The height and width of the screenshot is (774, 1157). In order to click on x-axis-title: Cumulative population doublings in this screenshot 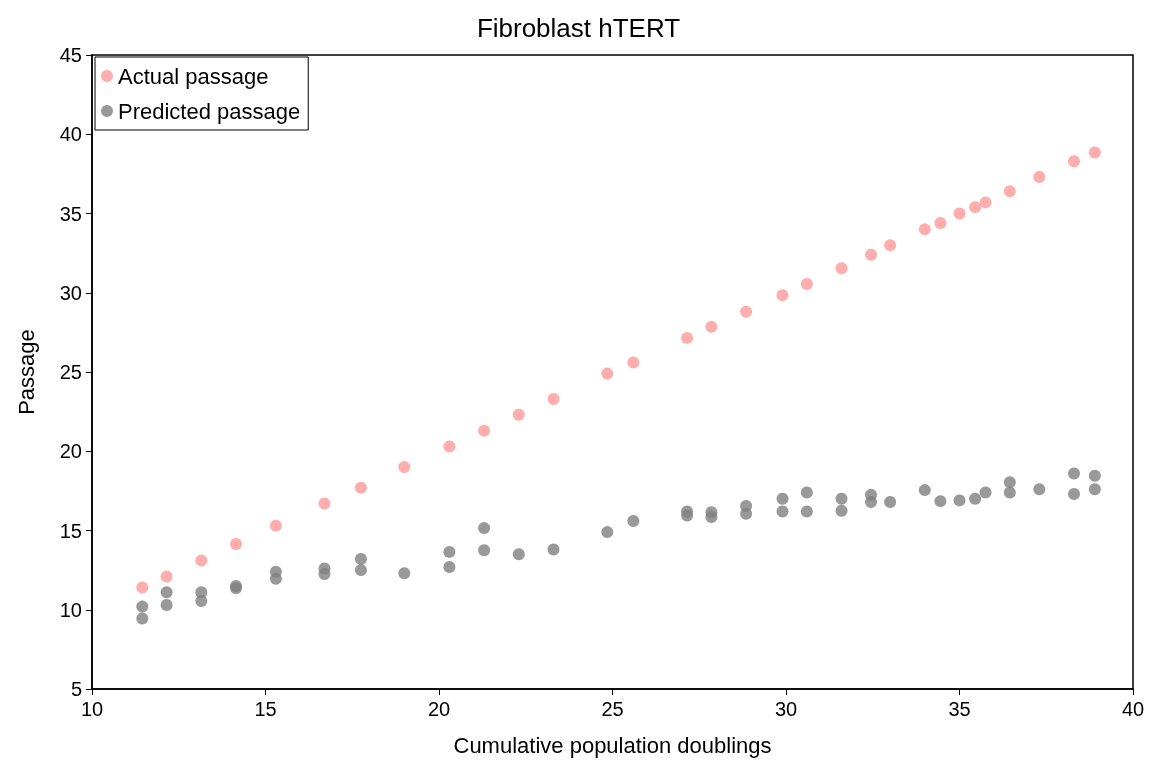, I will do `click(612, 745)`.